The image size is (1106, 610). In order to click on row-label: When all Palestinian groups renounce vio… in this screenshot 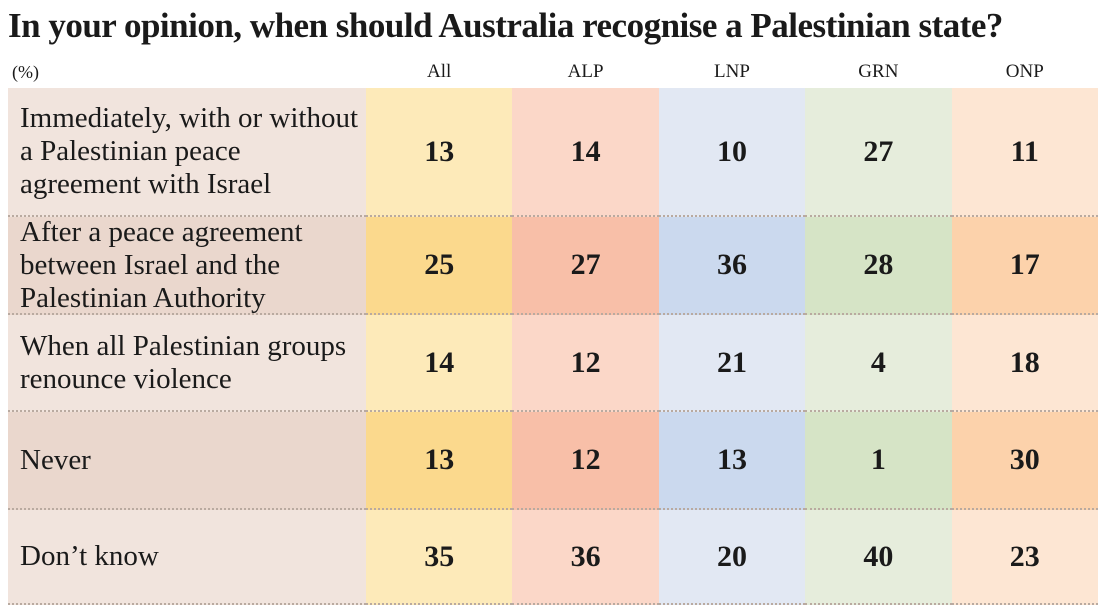, I will do `click(187, 363)`.